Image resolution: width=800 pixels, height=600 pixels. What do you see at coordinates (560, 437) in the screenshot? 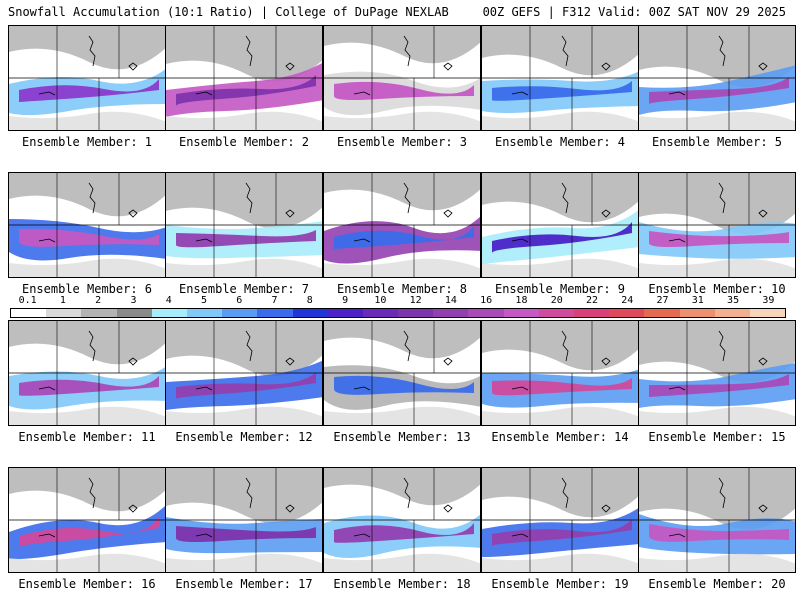
I see `ensemble-member-label: Ensemble Member: 14` at bounding box center [560, 437].